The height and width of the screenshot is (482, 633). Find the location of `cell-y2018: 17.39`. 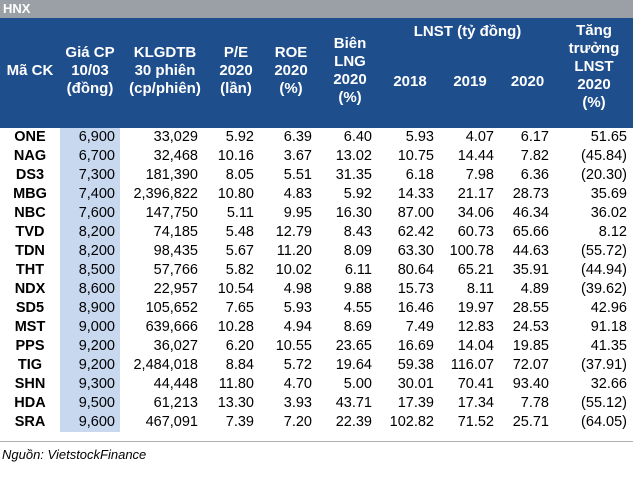

cell-y2018: 17.39 is located at coordinates (415, 403).